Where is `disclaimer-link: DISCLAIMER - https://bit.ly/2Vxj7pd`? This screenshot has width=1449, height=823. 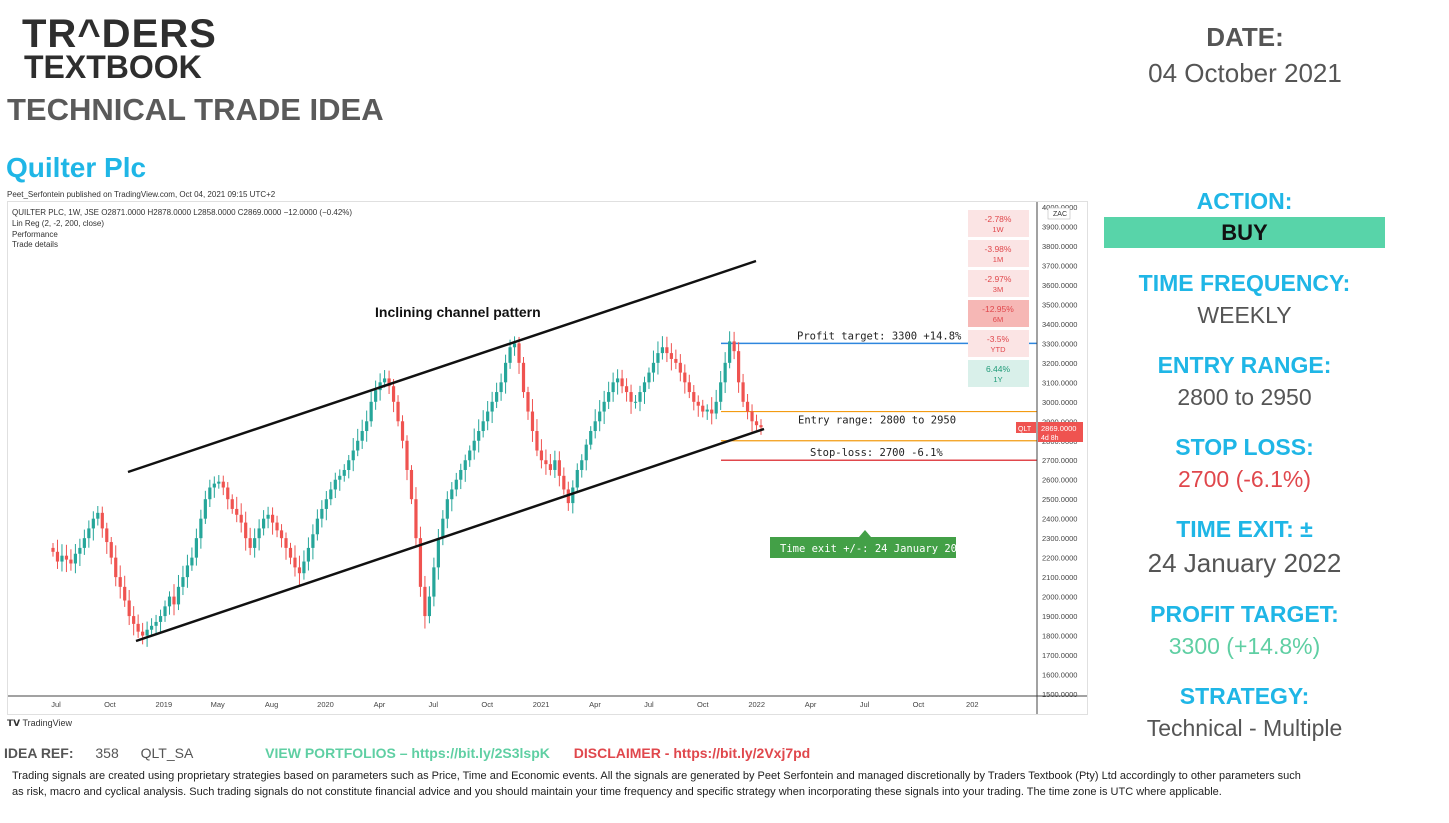 disclaimer-link: DISCLAIMER - https://bit.ly/2Vxj7pd is located at coordinates (692, 753).